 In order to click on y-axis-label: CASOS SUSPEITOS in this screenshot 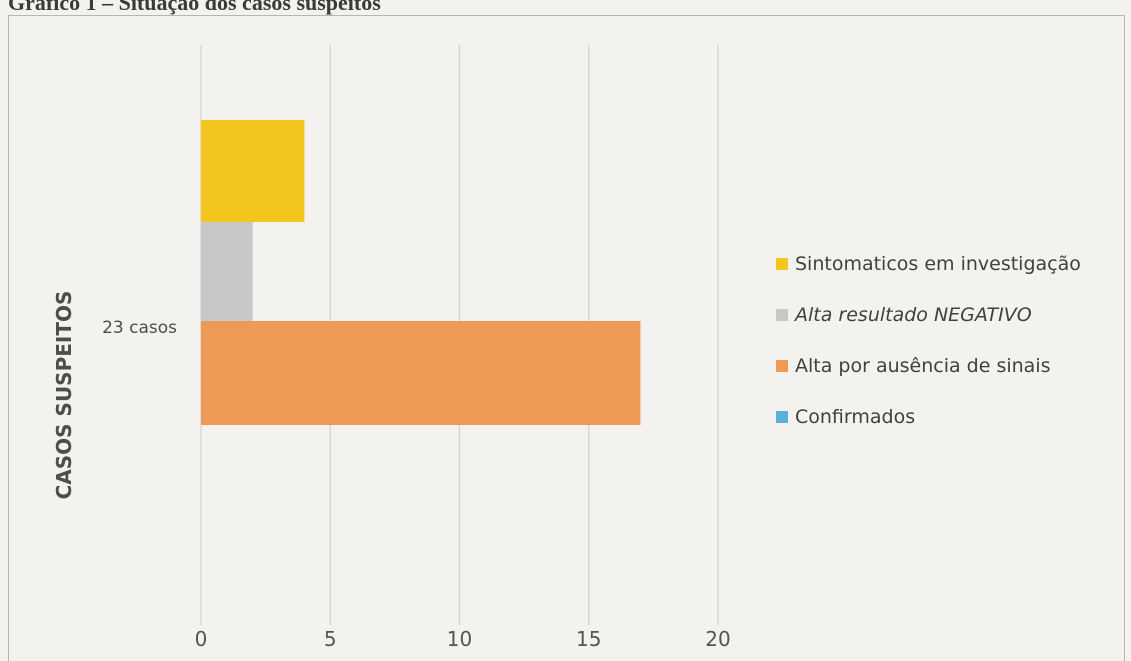, I will do `click(64, 395)`.